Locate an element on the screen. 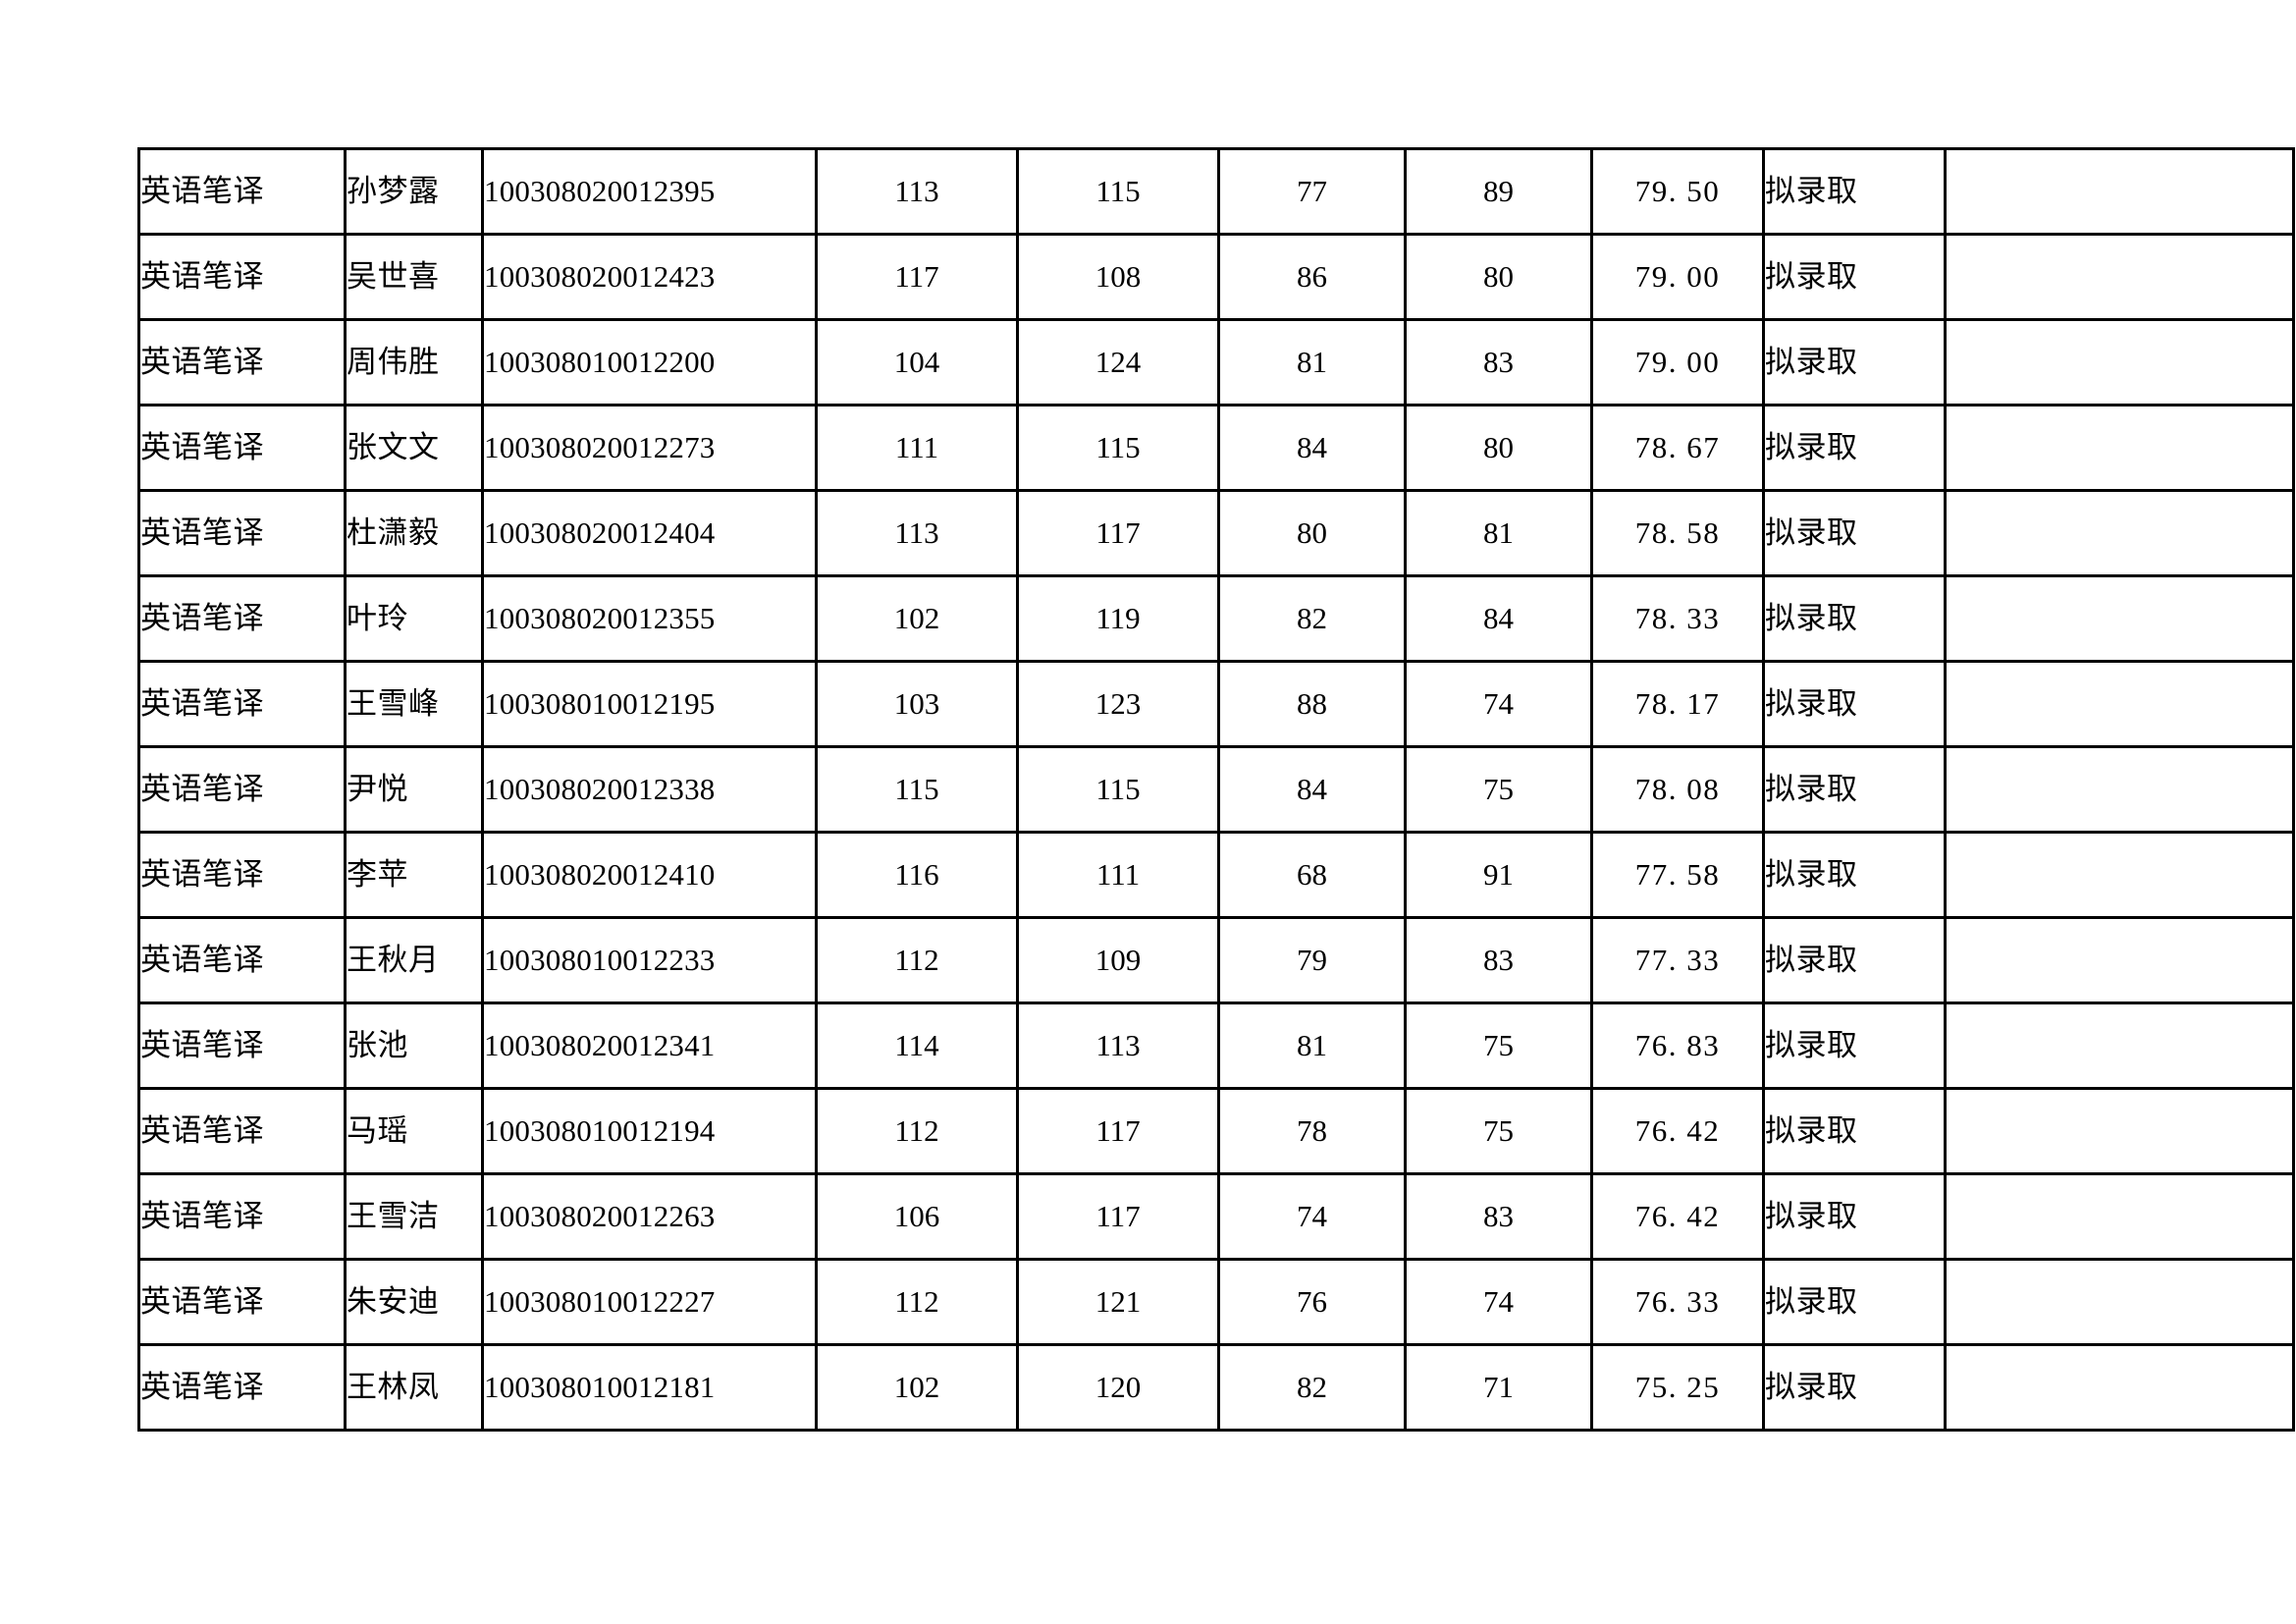  cell-total-score: 78. 08 is located at coordinates (1677, 789).